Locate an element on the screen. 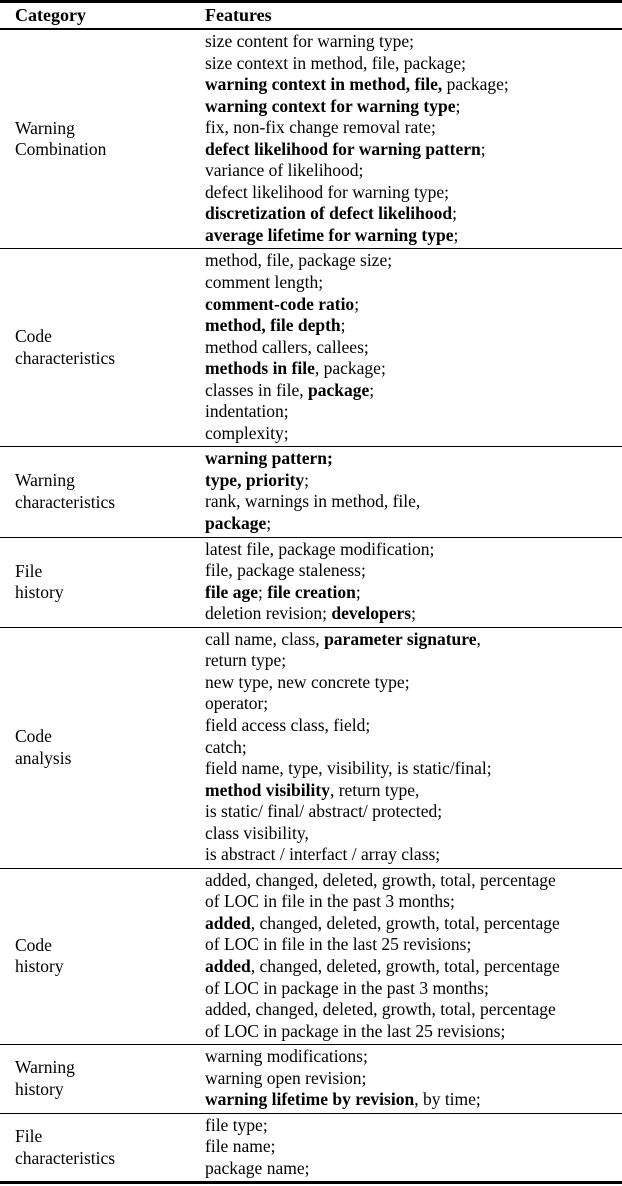 The height and width of the screenshot is (1186, 622). feature-text-segment: operator; is located at coordinates (237, 703).